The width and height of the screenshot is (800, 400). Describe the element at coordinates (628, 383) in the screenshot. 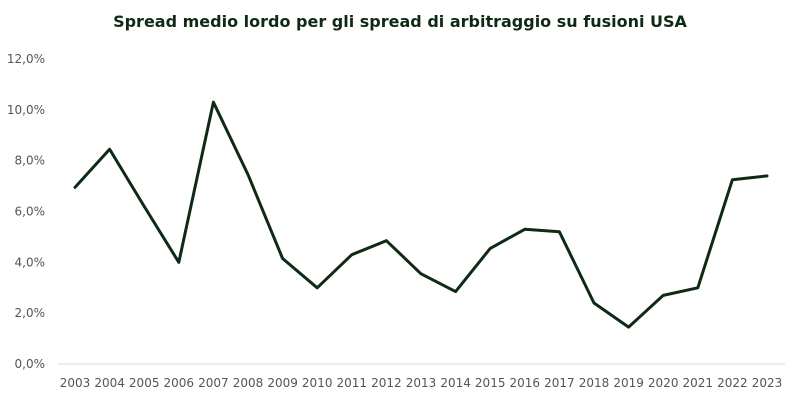

I see `x-tick-label: 2019` at that location.